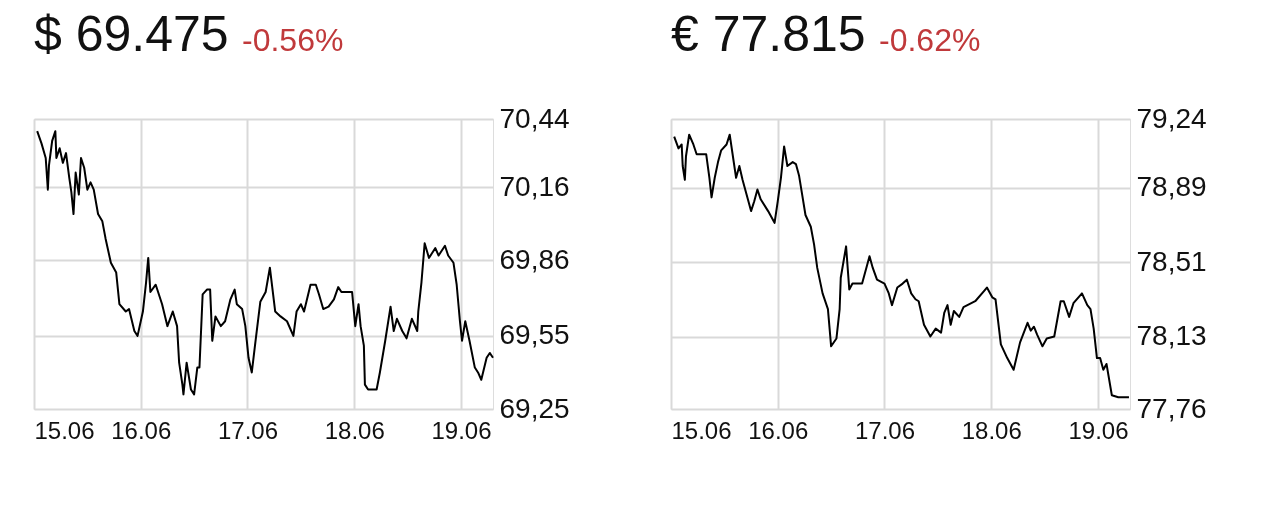  What do you see at coordinates (534, 186) in the screenshot?
I see `y-tick-label: 70,16` at bounding box center [534, 186].